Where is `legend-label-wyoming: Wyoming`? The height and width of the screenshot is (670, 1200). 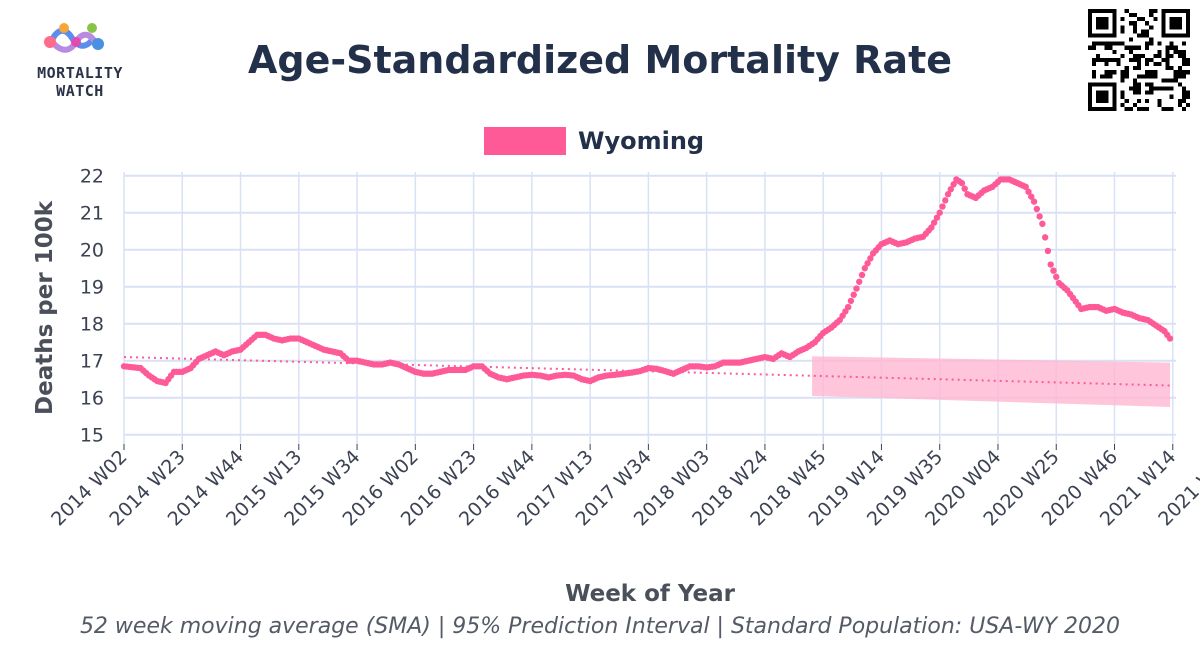
legend-label-wyoming: Wyoming is located at coordinates (641, 141).